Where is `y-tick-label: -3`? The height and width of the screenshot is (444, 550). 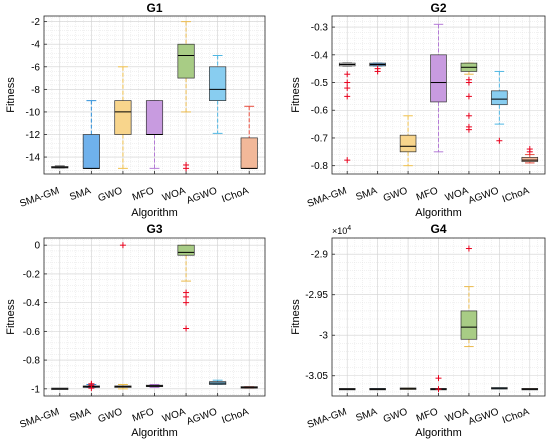
y-tick-label: -3 is located at coordinates (323, 336).